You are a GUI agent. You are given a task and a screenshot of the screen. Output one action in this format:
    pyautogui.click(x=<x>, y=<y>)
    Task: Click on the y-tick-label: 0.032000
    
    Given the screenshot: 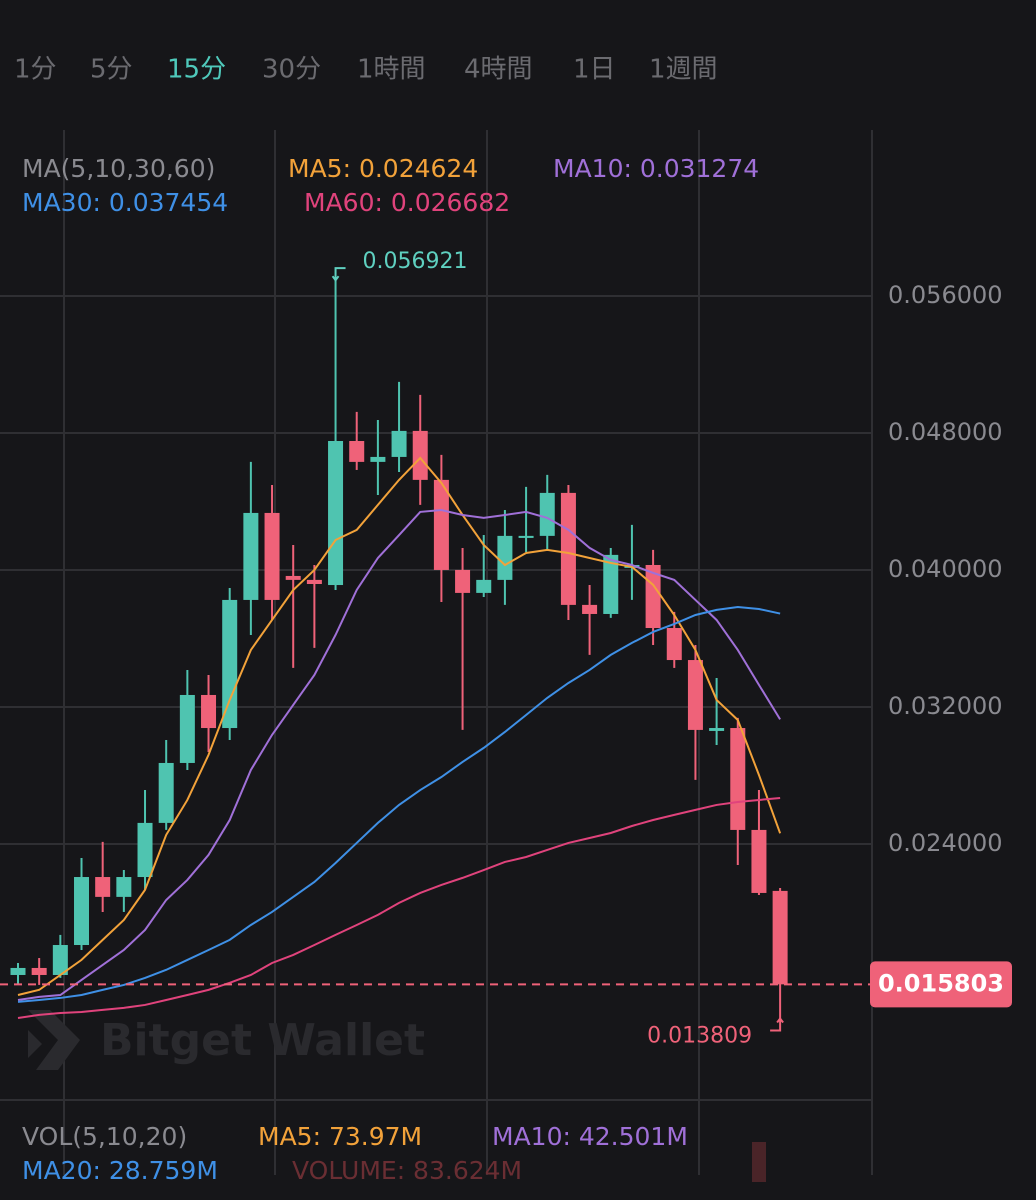 What is the action you would take?
    pyautogui.click(x=945, y=706)
    